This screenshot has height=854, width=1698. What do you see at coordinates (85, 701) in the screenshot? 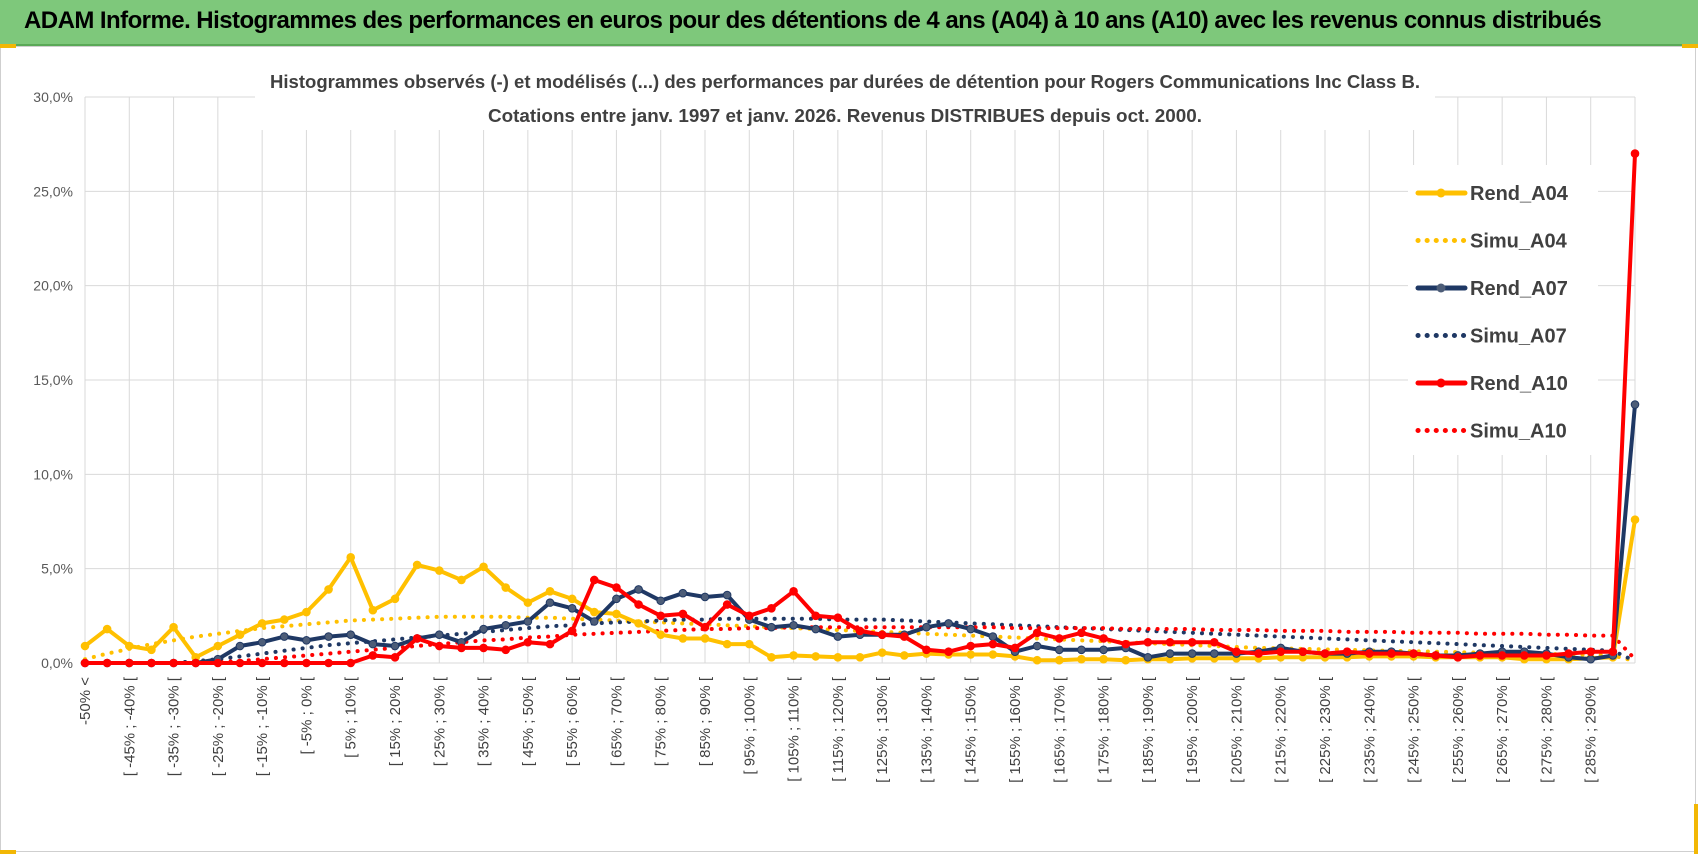
I see `x-tick-label: -50% <` at bounding box center [85, 701].